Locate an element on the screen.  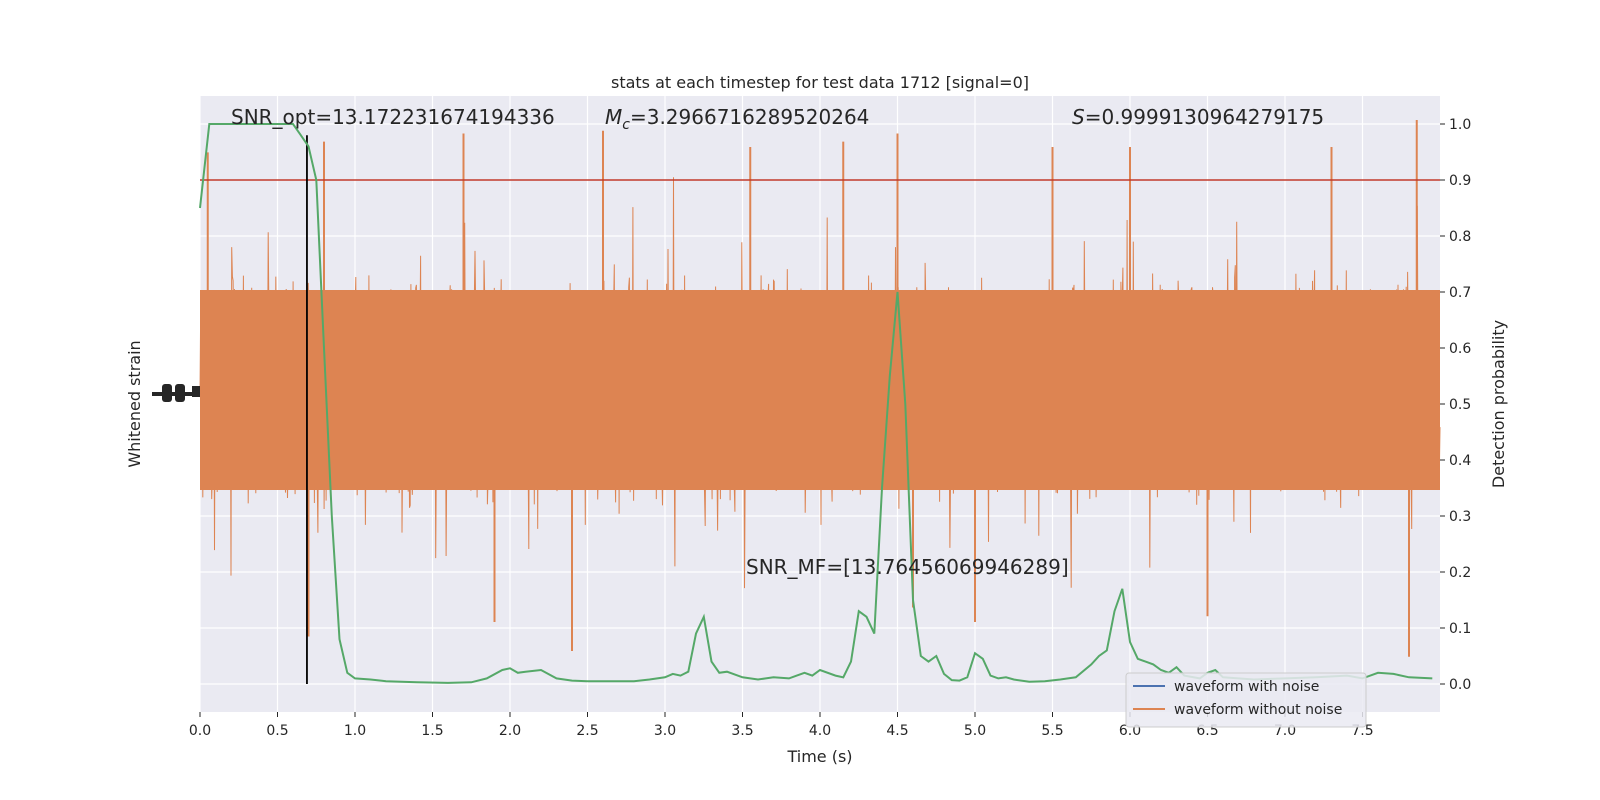
y-tick-label: 0.1 is located at coordinates (1460, 629).